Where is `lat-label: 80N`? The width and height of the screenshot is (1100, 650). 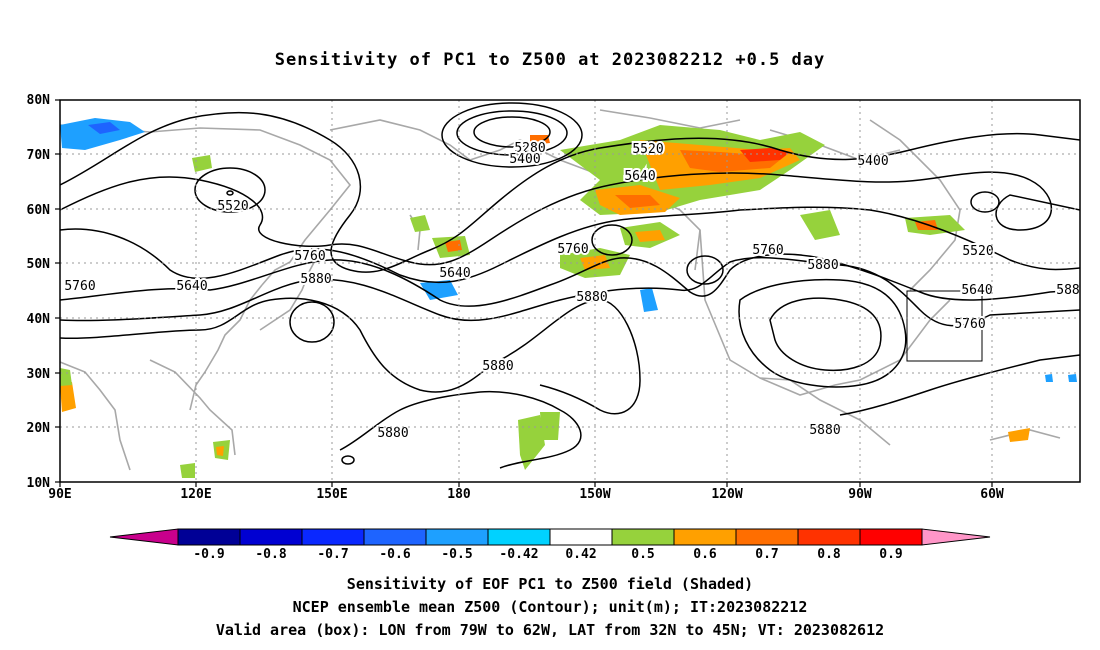 lat-label: 80N is located at coordinates (39, 100).